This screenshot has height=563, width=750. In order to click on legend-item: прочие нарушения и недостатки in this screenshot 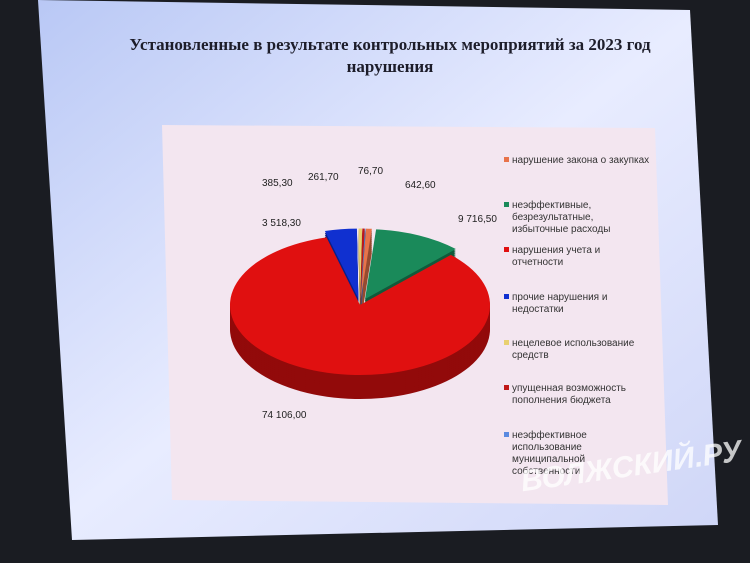, I will do `click(578, 304)`.